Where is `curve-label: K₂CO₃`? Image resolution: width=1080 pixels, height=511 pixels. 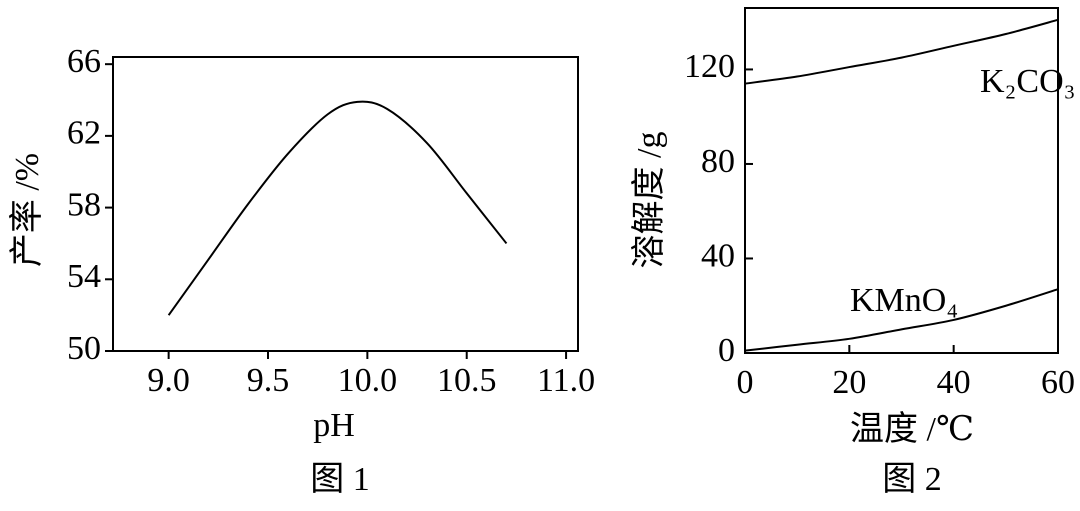 curve-label: K₂CO₃ is located at coordinates (1028, 81).